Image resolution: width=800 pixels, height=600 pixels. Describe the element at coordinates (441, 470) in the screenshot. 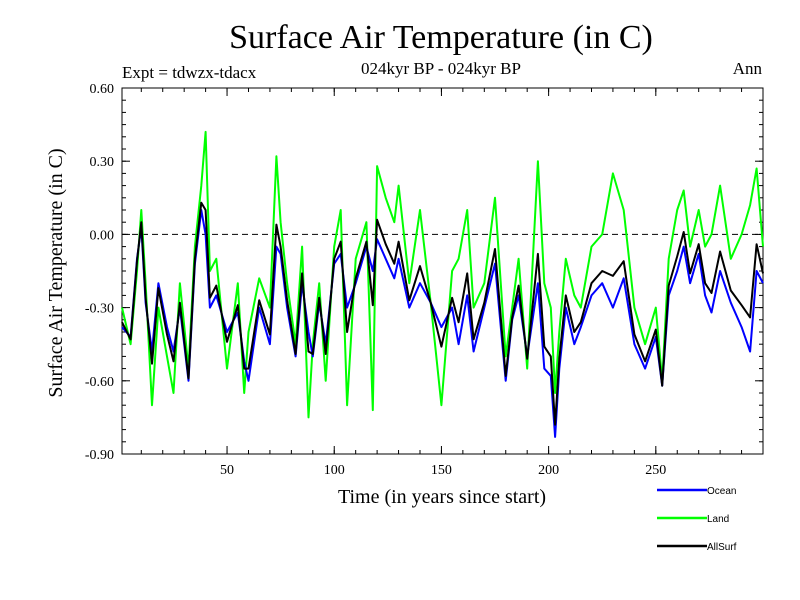

I see `x-tick-label: 150` at that location.